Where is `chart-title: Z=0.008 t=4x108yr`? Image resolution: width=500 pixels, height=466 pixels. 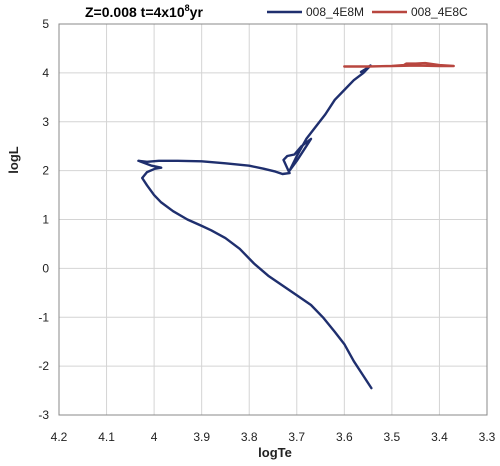
chart-title: Z=0.008 t=4x108yr is located at coordinates (144, 11).